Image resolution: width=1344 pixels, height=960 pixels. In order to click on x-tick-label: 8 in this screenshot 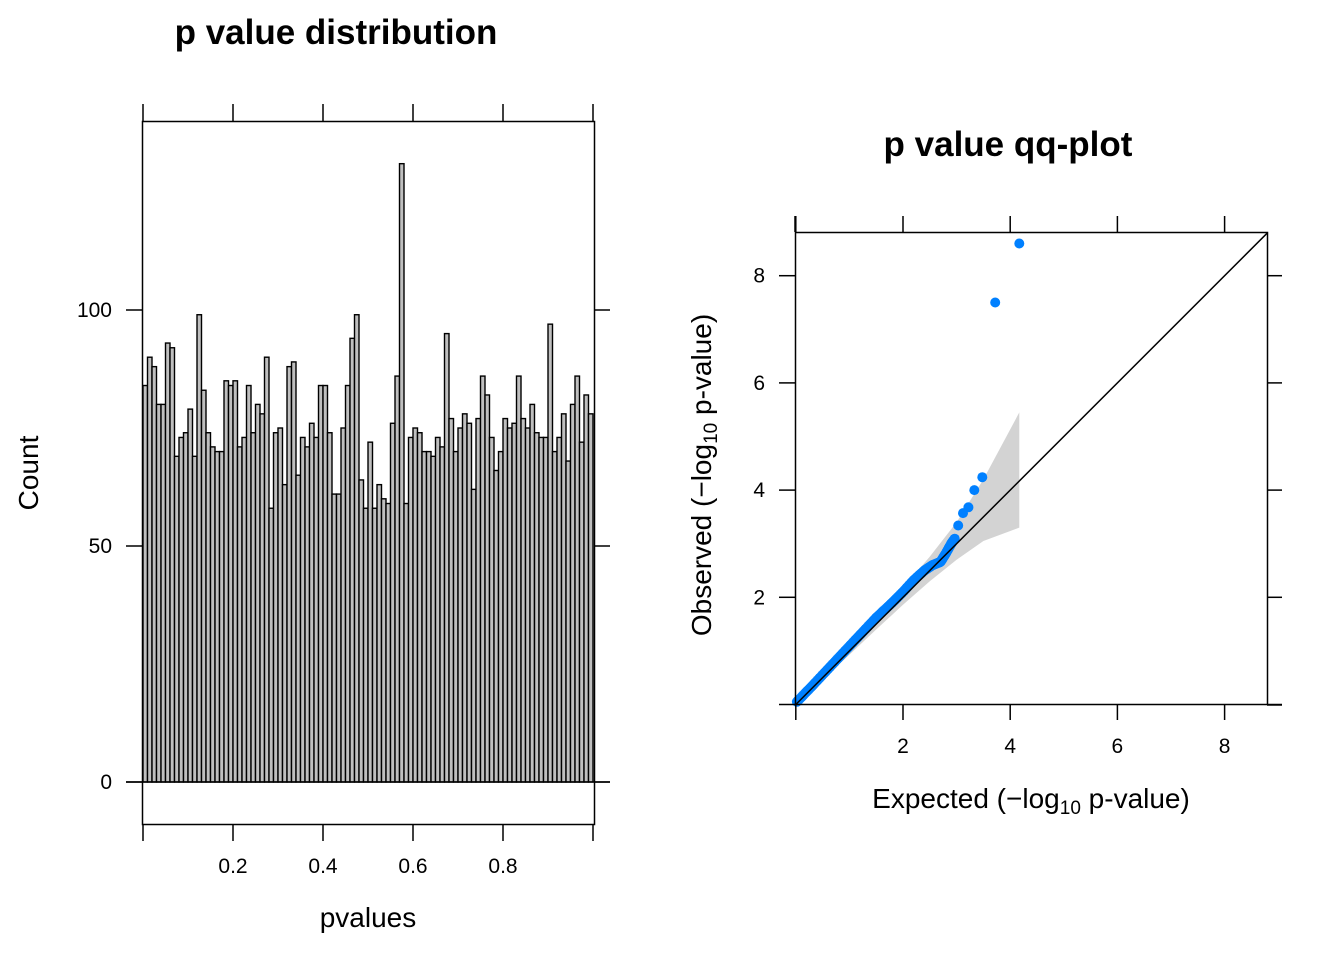, I will do `click(1225, 746)`.